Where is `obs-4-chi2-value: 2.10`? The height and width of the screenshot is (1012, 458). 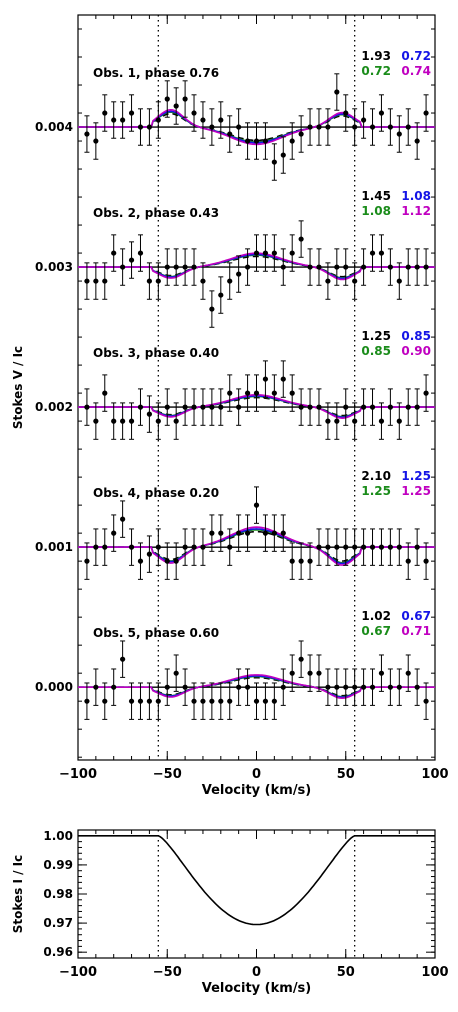
obs-4-chi2-value: 2.10 is located at coordinates (376, 476).